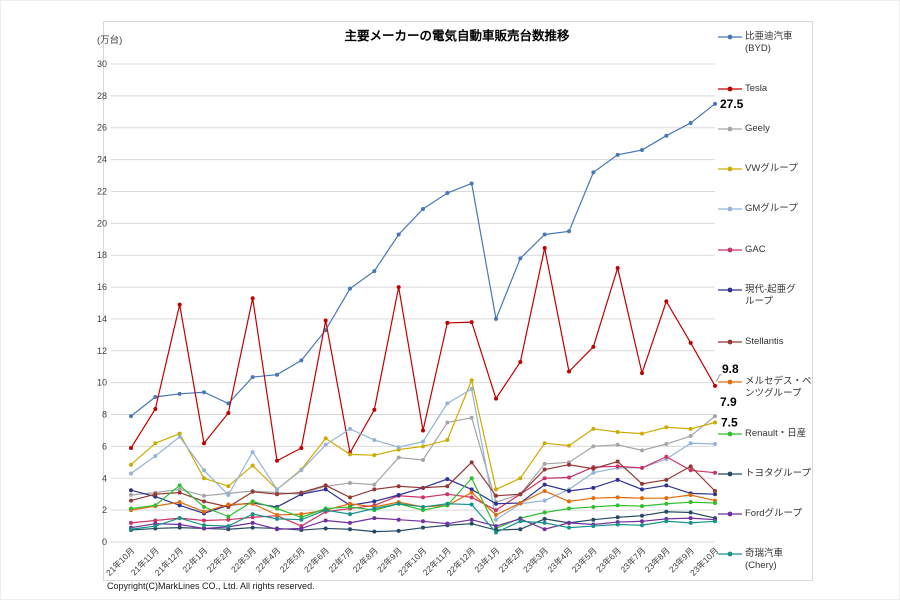  Describe the element at coordinates (730, 290) in the screenshot. I see `legend-marker-hyundai-kia-group` at that location.